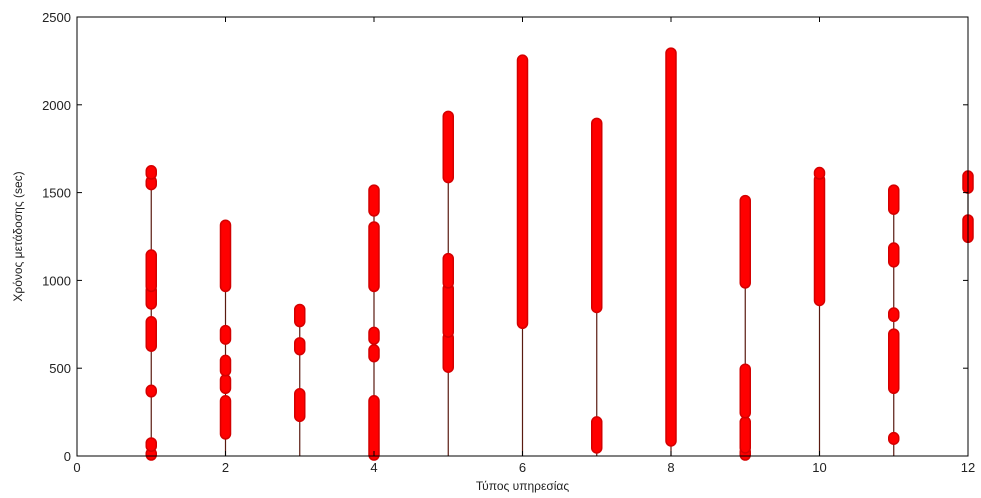 The height and width of the screenshot is (498, 981). Describe the element at coordinates (522, 486) in the screenshot. I see `x-axis-label: Τύπος υπηρεσίας` at that location.